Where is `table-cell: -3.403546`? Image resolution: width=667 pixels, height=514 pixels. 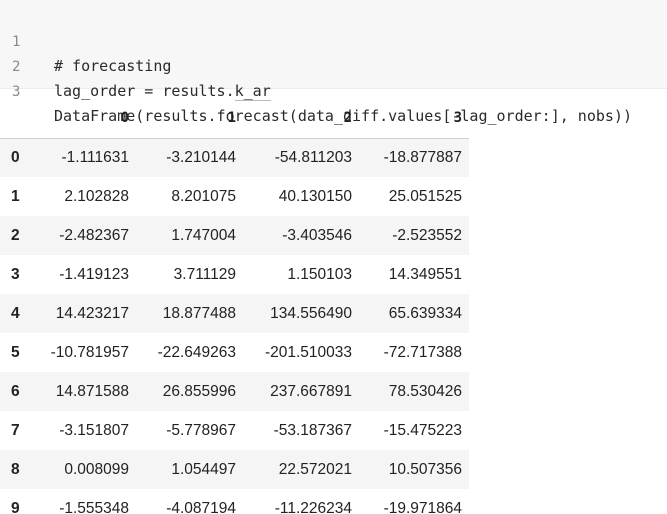
table-cell: -3.403546 is located at coordinates (317, 235).